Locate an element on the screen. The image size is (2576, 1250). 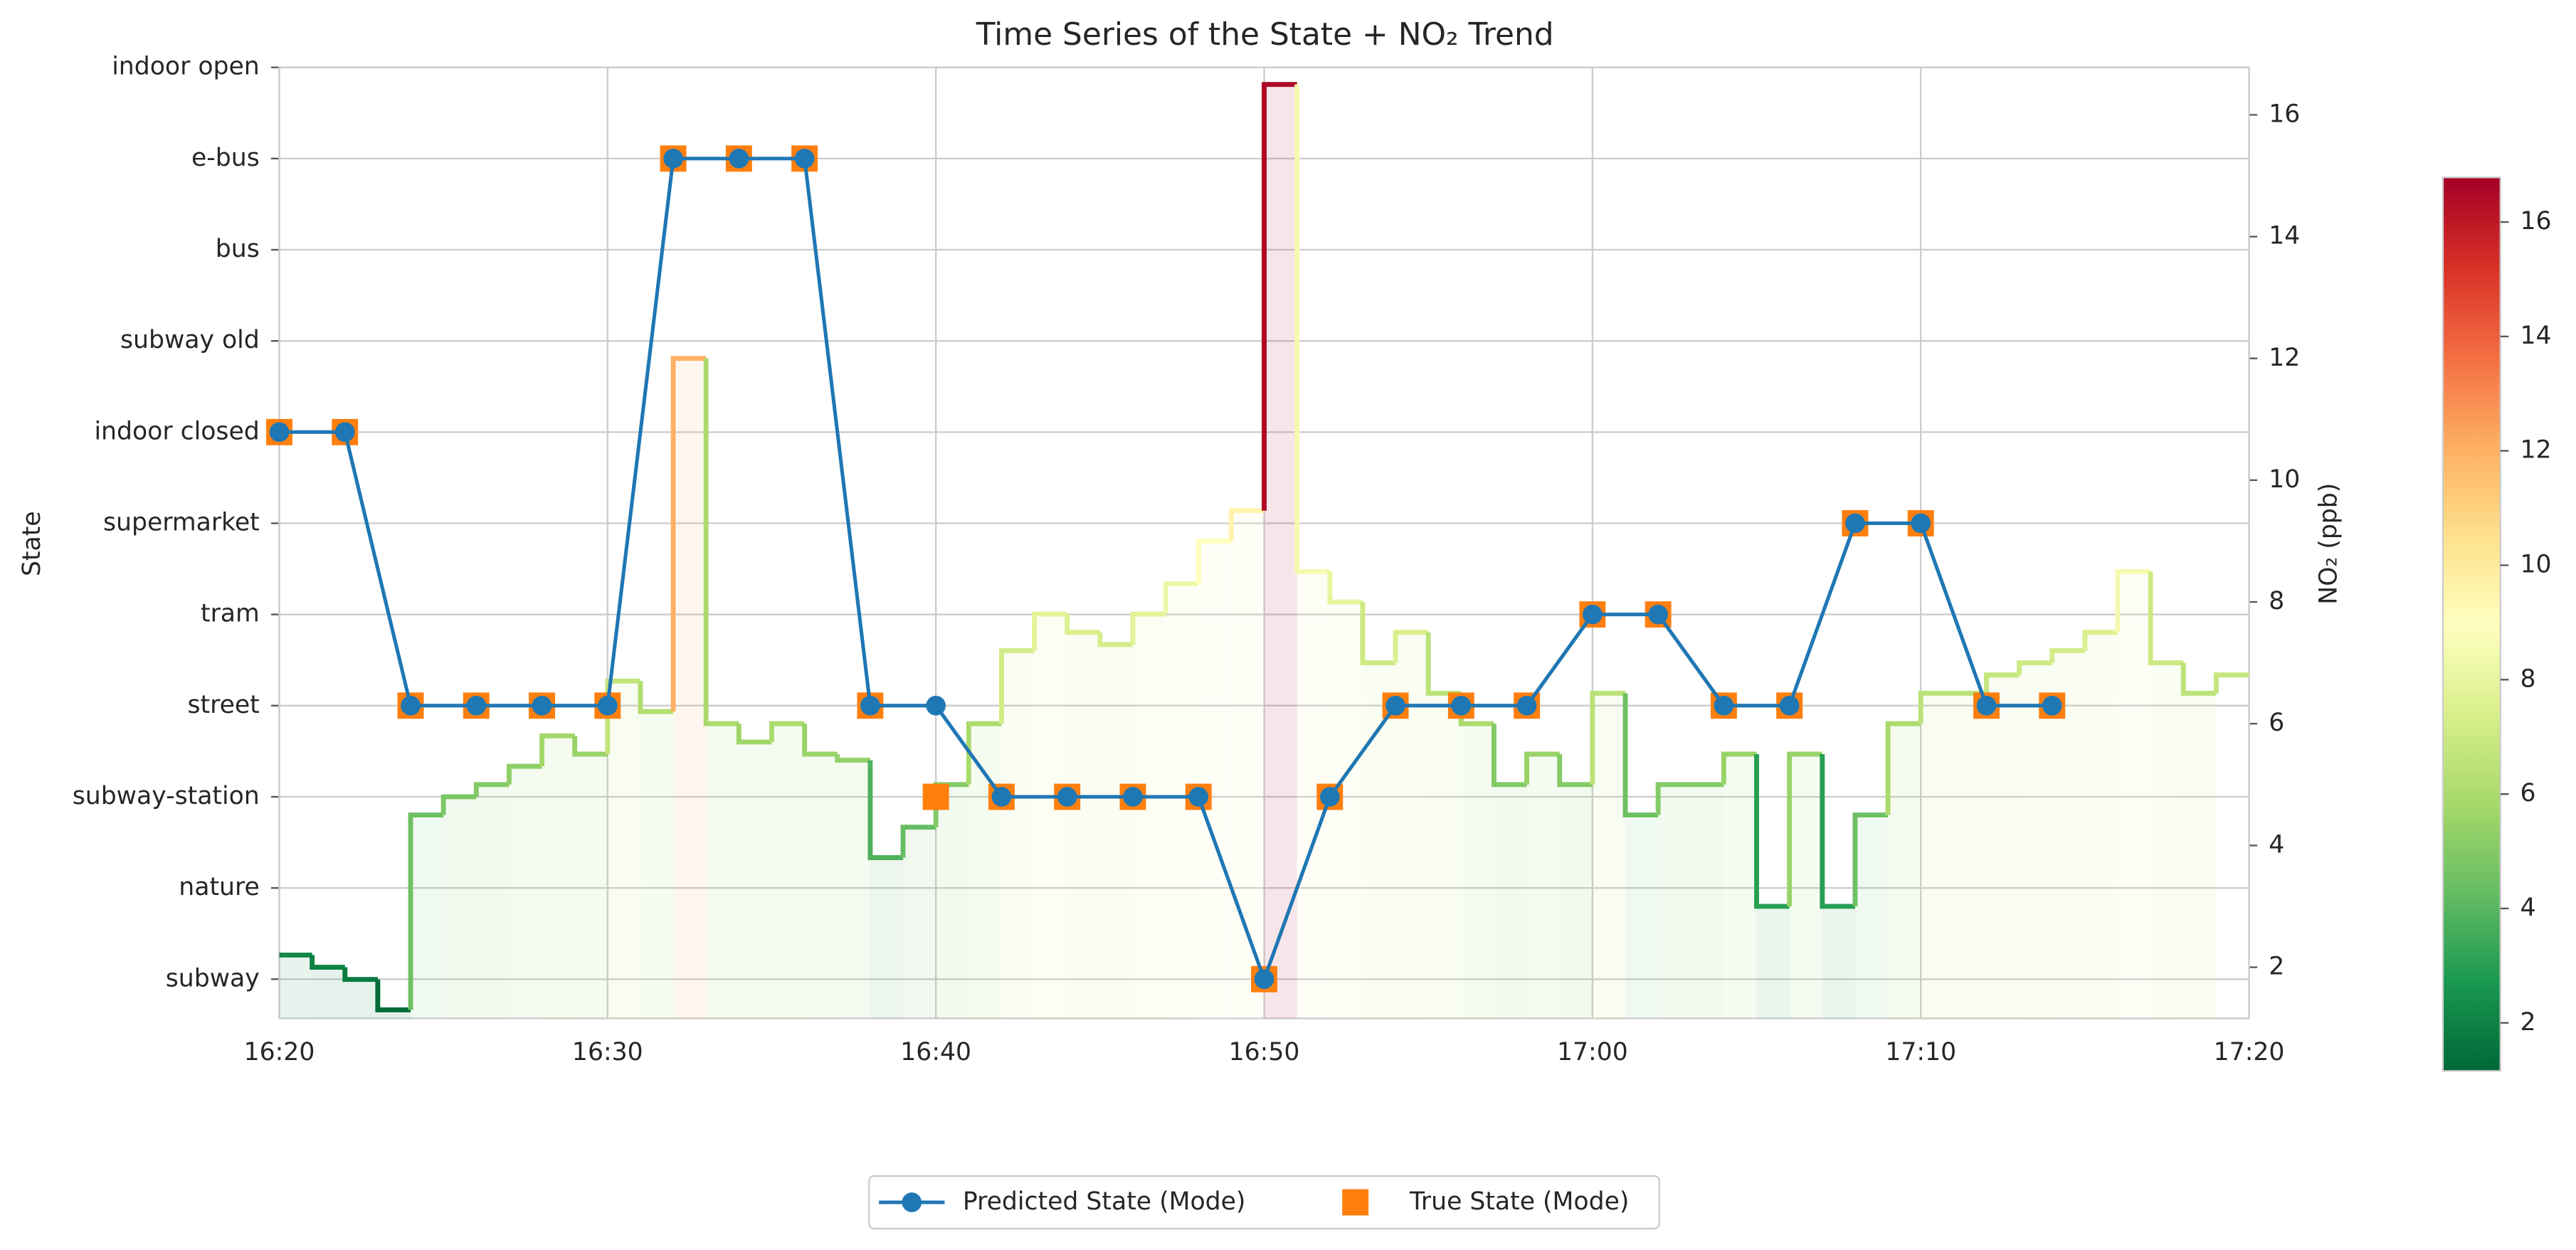
y-tick-label: e-bus is located at coordinates (226, 158).